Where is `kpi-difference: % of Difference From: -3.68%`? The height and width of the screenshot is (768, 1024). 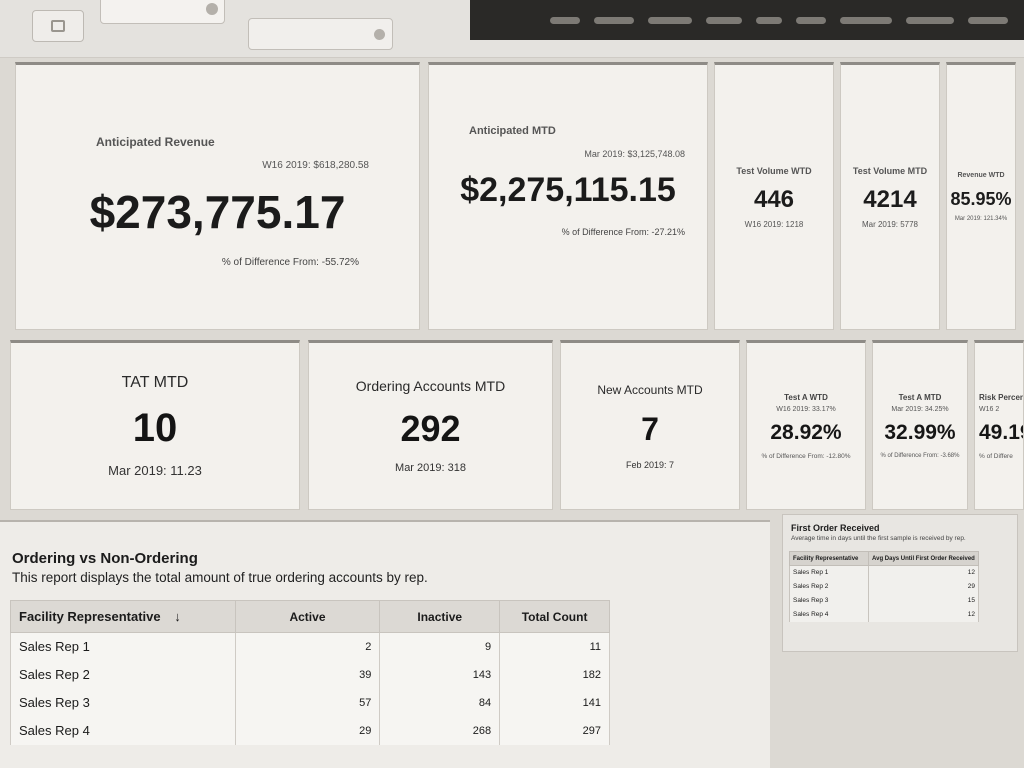
kpi-difference: % of Difference From: -3.68% is located at coordinates (920, 456).